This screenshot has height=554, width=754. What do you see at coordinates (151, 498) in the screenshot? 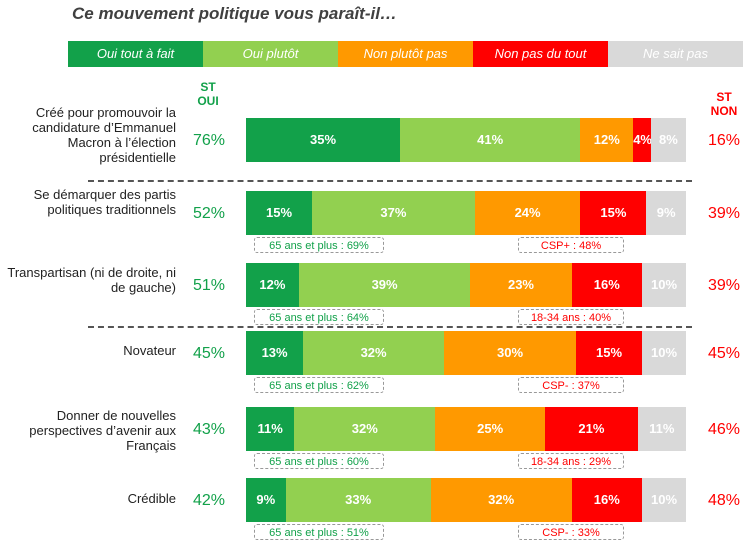
I see `row-label: Crédible` at bounding box center [151, 498].